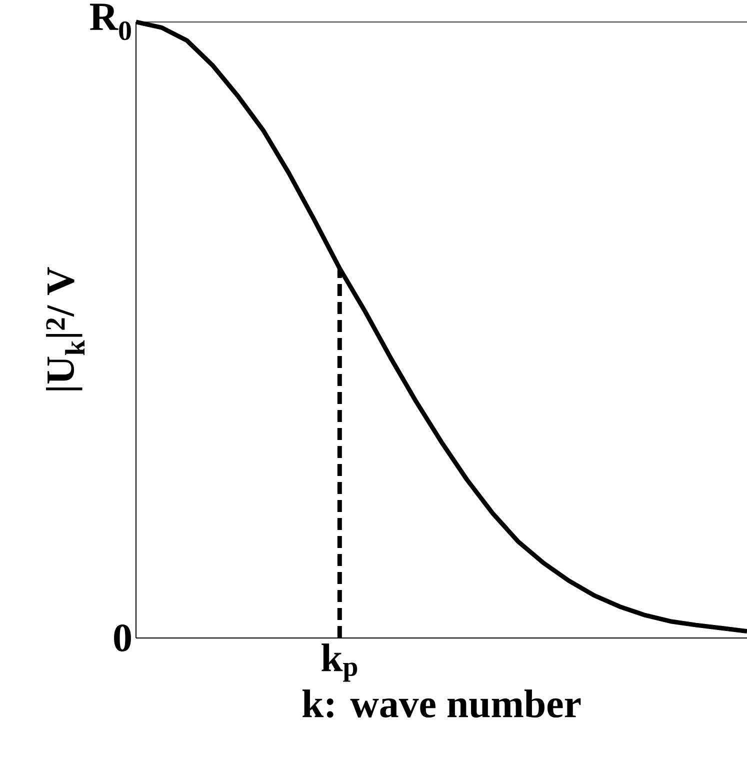 The height and width of the screenshot is (763, 747). I want to click on y-axis-title: |U$_{k}$|$^{2}$/ V, so click(65, 328).